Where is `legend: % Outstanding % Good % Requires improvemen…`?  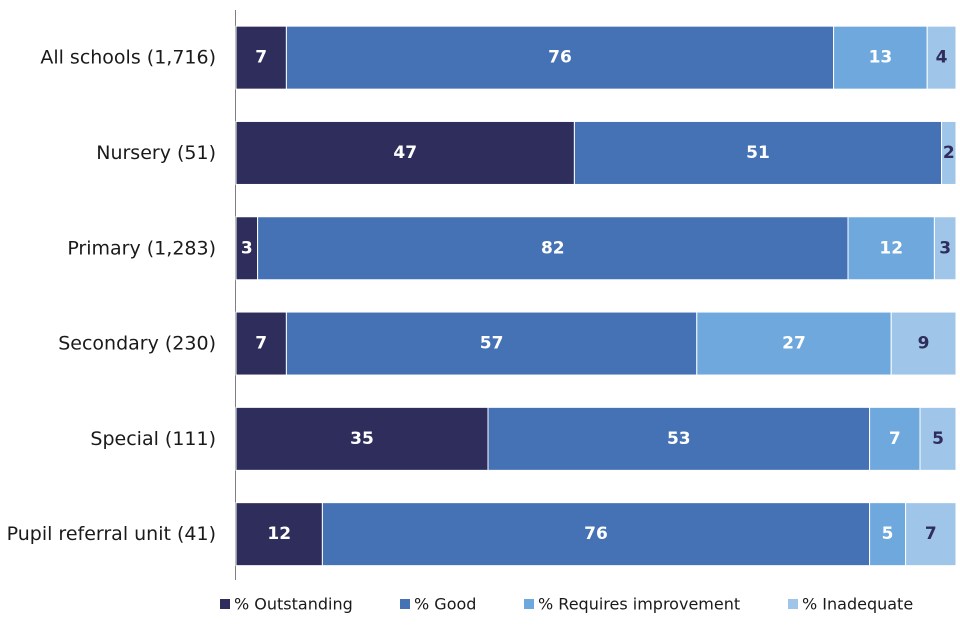
legend: % Outstanding % Good % Requires improvemen… is located at coordinates (566, 604).